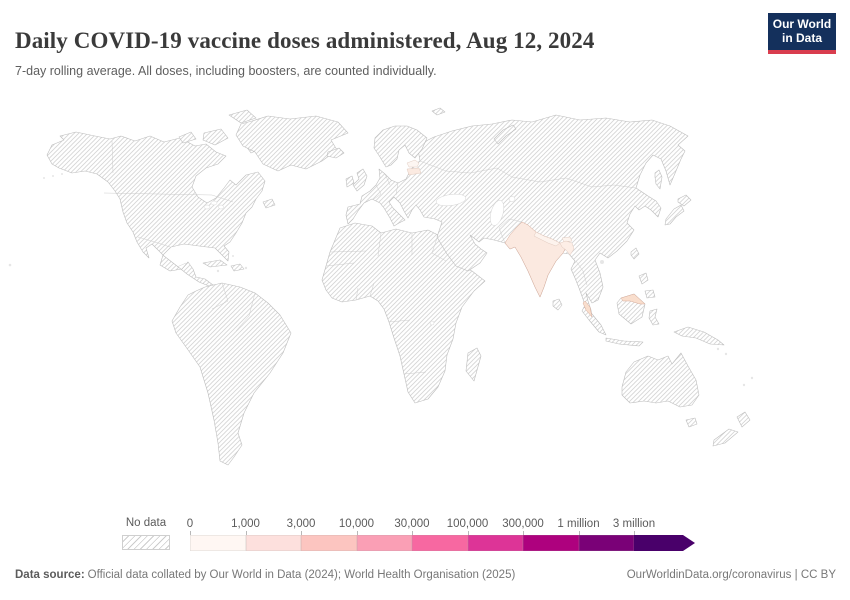 The image size is (850, 600). Describe the element at coordinates (451, 200) in the screenshot. I see `black-sea` at that location.